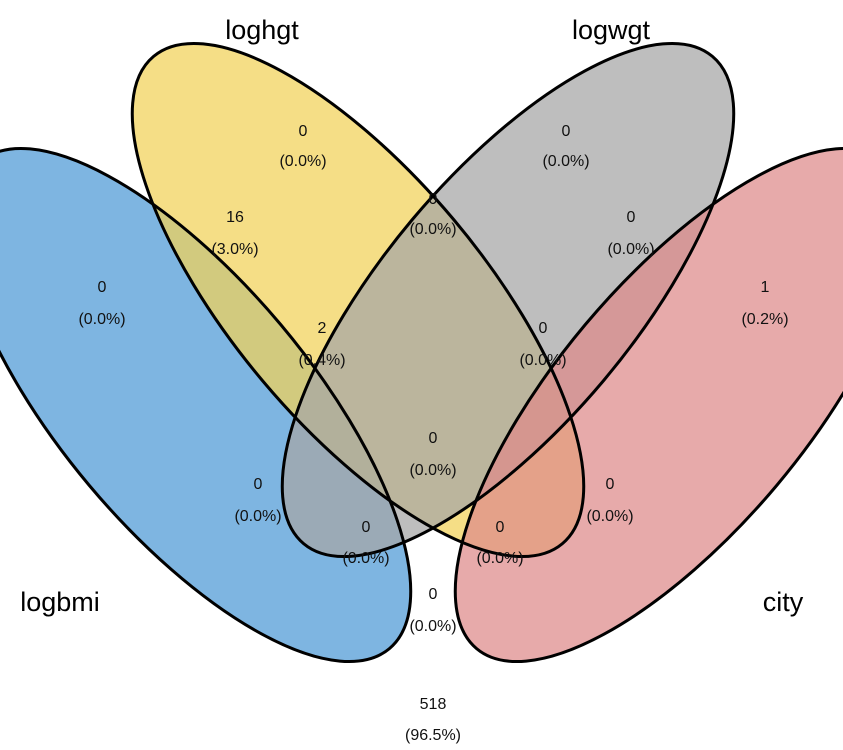 The image size is (843, 750). What do you see at coordinates (611, 30) in the screenshot?
I see `logwgt-label: logwgt` at bounding box center [611, 30].